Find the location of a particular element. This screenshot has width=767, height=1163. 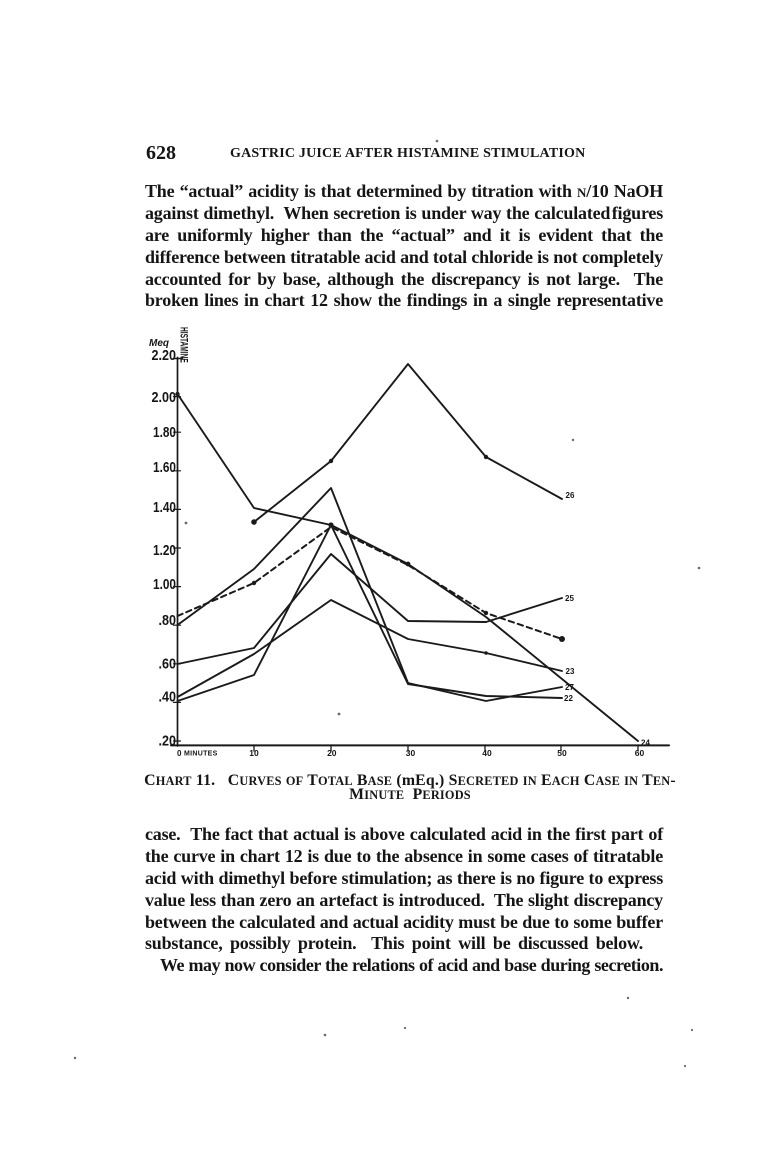

svg-text: 22 is located at coordinates (568, 698).